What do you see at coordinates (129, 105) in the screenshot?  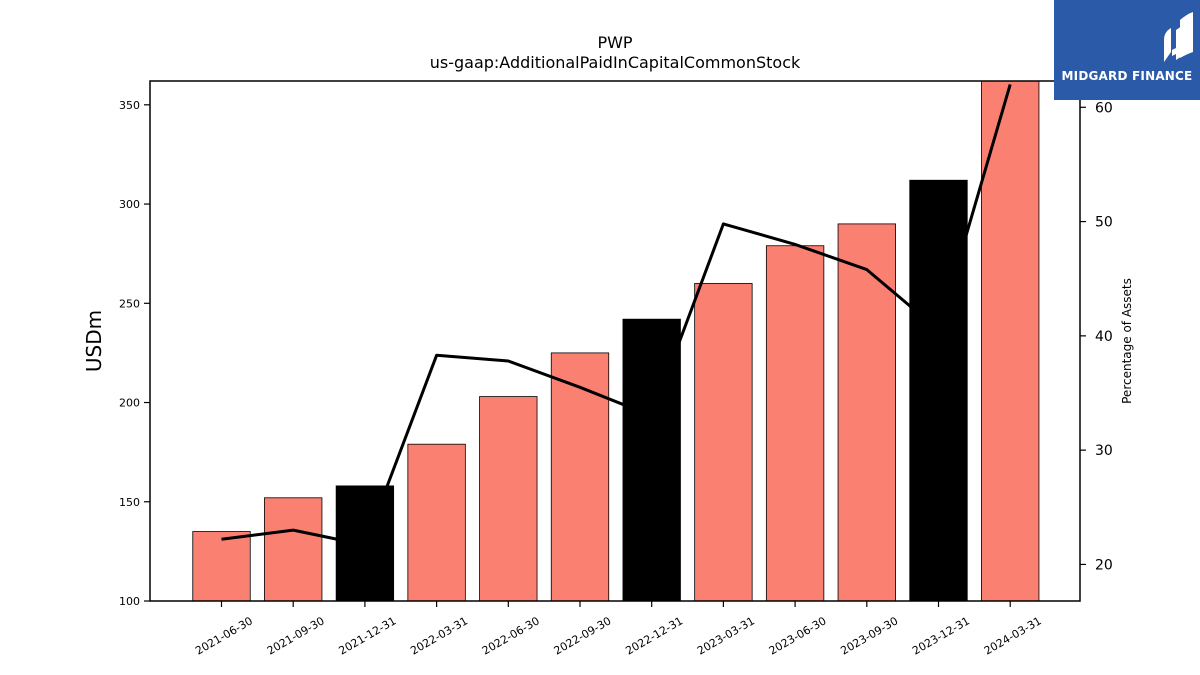 I see `y-tick-label: 350` at bounding box center [129, 105].